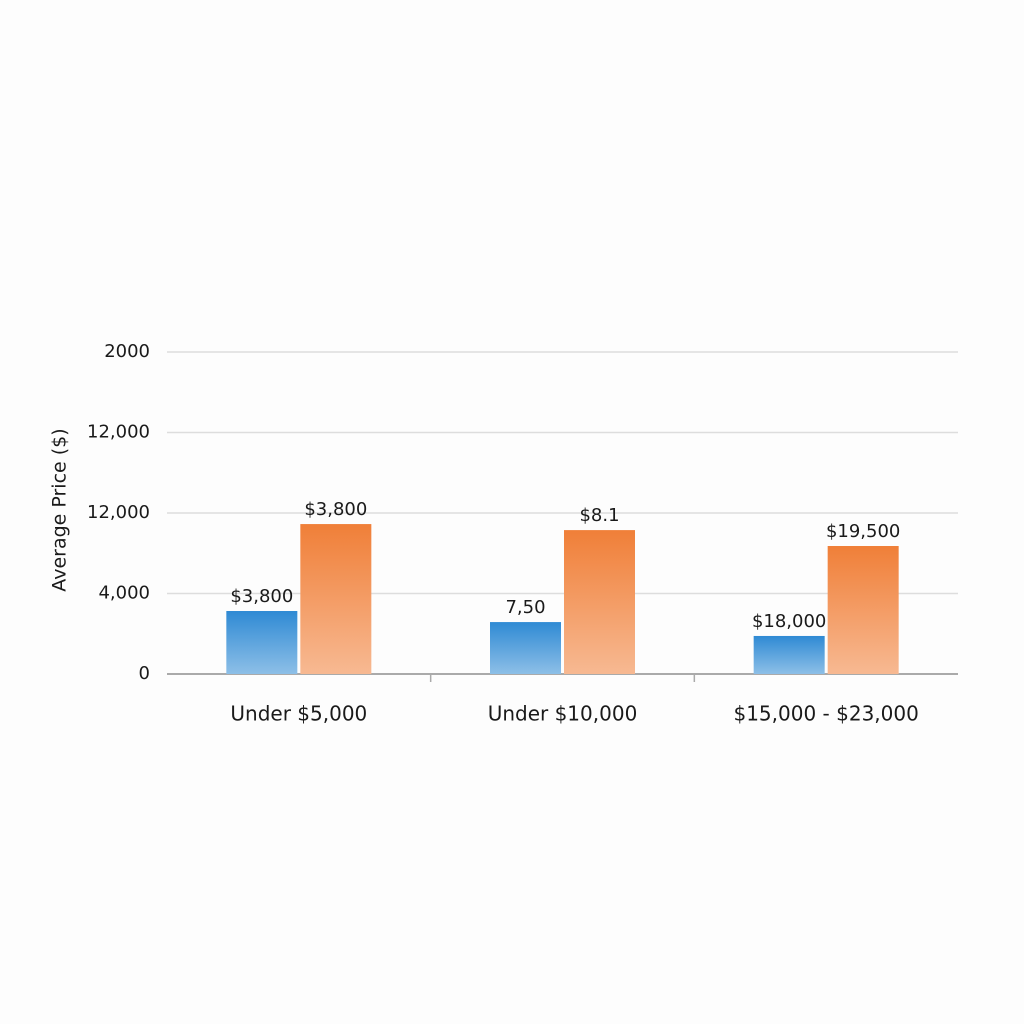 This screenshot has height=1024, width=1024. Describe the element at coordinates (599, 515) in the screenshot. I see `bar-annotation: $8.1` at that location.